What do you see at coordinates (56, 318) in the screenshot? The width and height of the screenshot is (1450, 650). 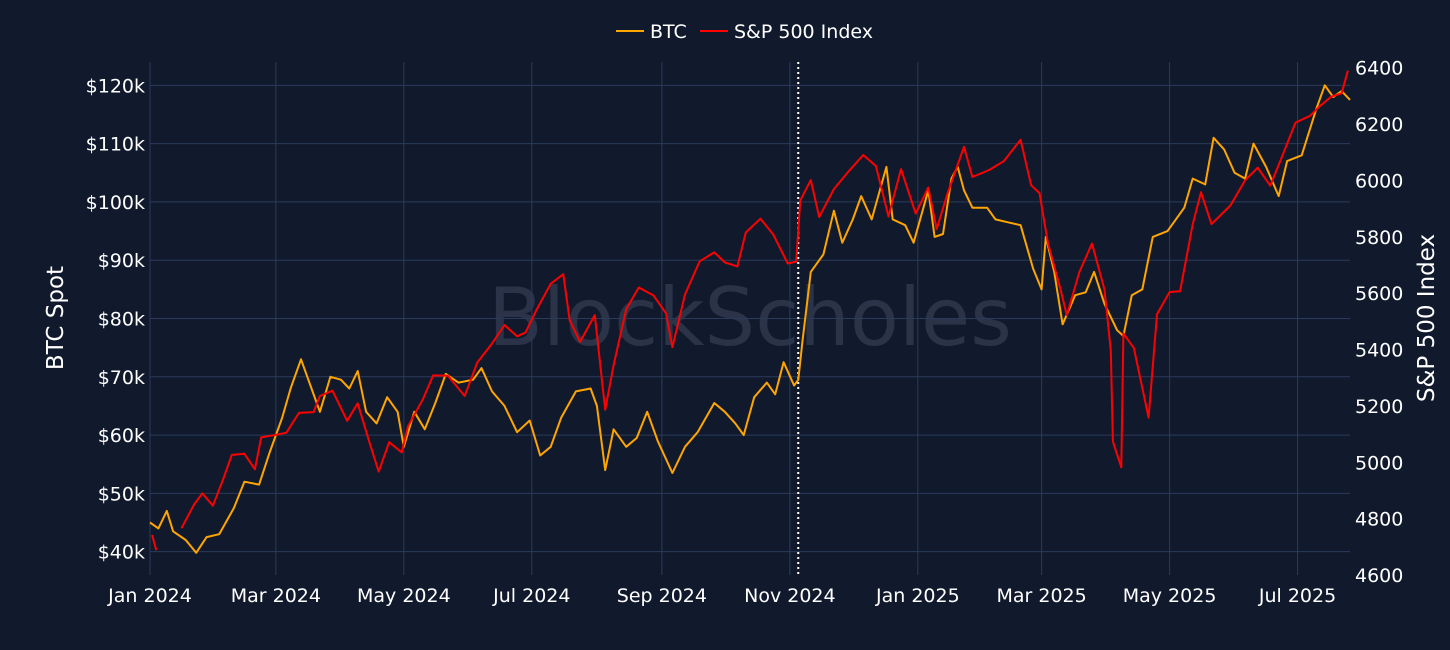 I see `y-left-axis-title: BTC Spot` at bounding box center [56, 318].